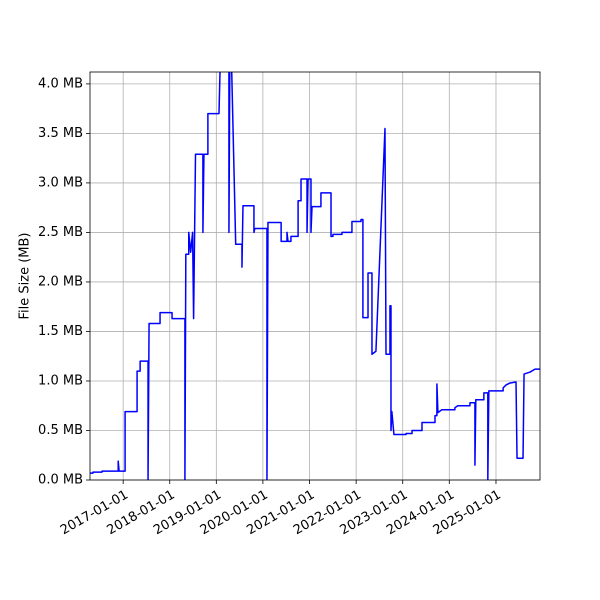  I want to click on y-tick-label: 2.5 MB, so click(60, 232).